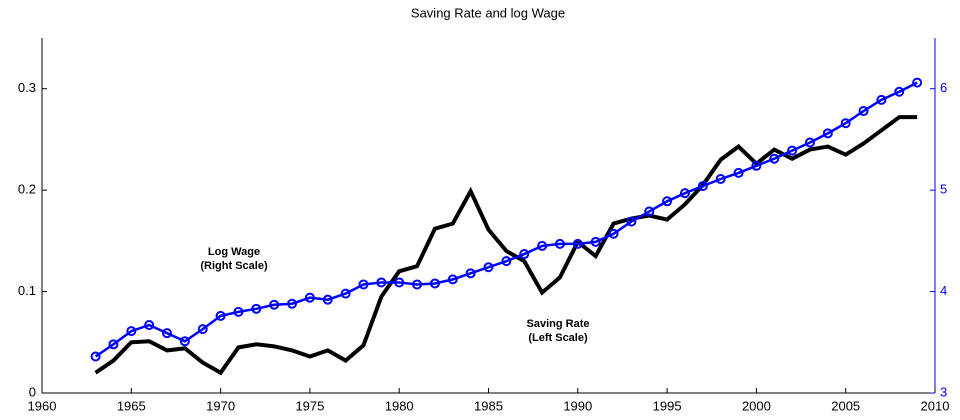 The height and width of the screenshot is (420, 960). I want to click on x-tick-label: 1960, so click(42, 405).